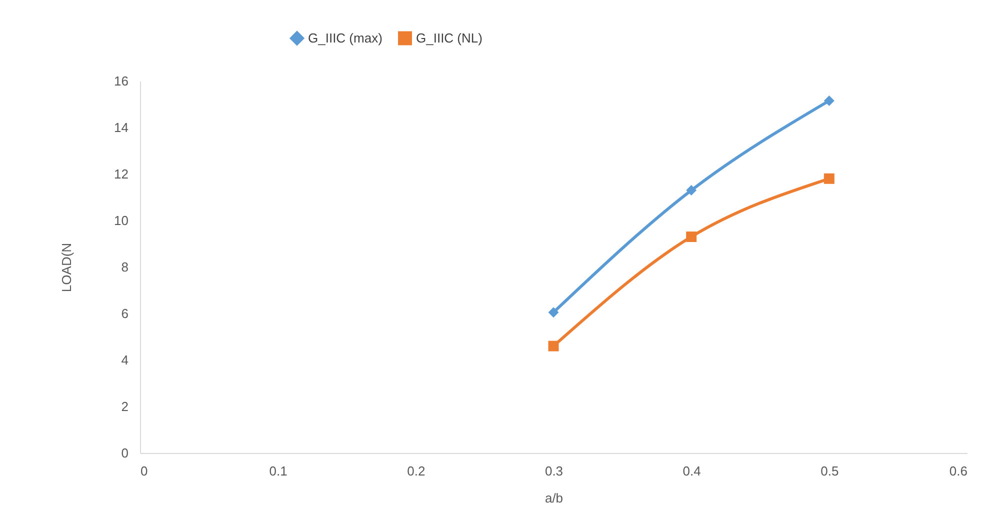 Image resolution: width=997 pixels, height=515 pixels. What do you see at coordinates (121, 220) in the screenshot?
I see `y-tick-label: 10` at bounding box center [121, 220].